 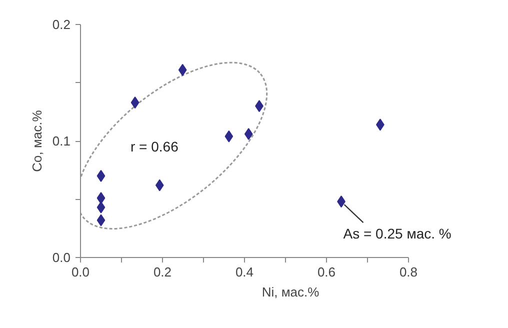 What do you see at coordinates (291, 292) in the screenshot?
I see `x-axis-title: Ni, мас.%` at bounding box center [291, 292].